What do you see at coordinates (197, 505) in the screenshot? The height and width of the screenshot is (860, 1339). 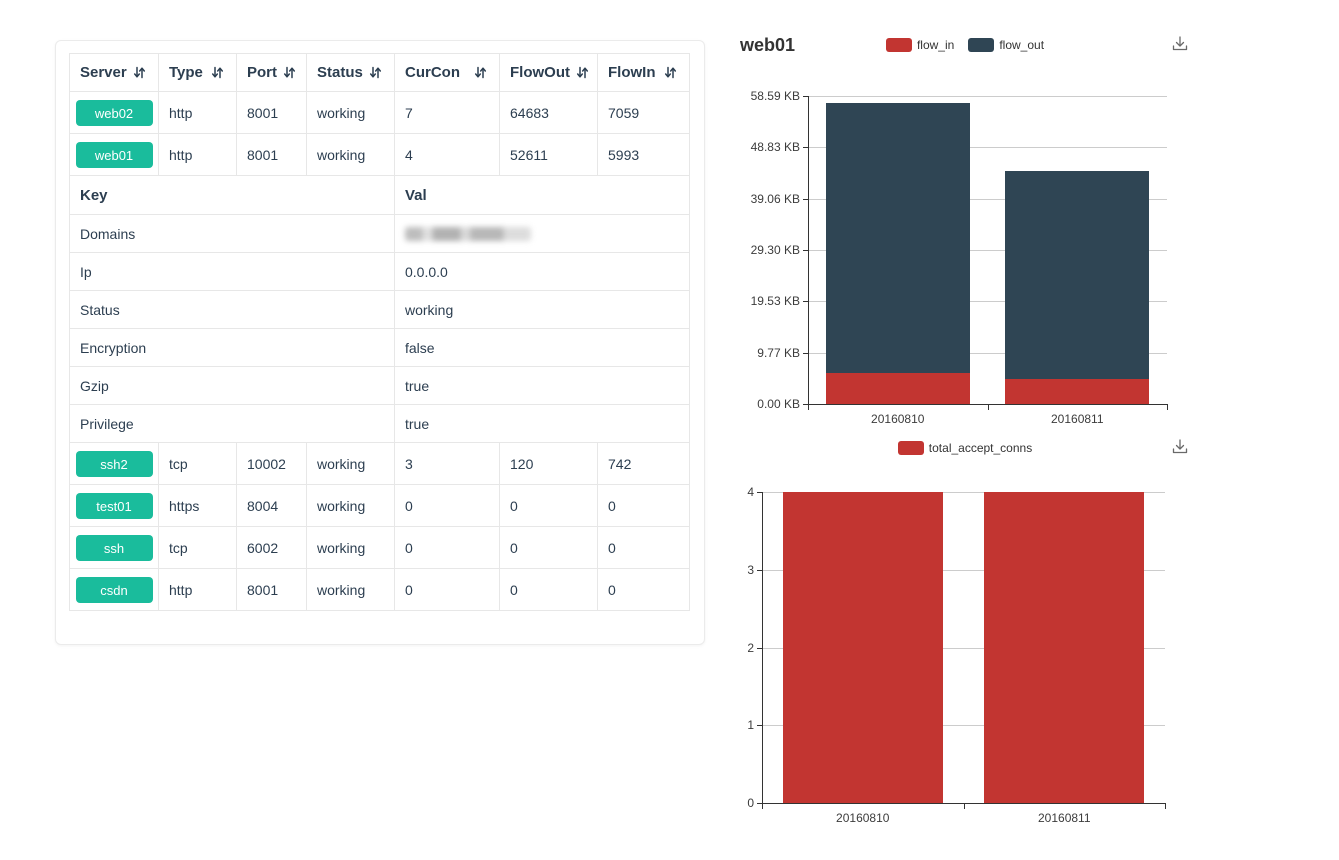 I see `type-cell: https` at bounding box center [197, 505].